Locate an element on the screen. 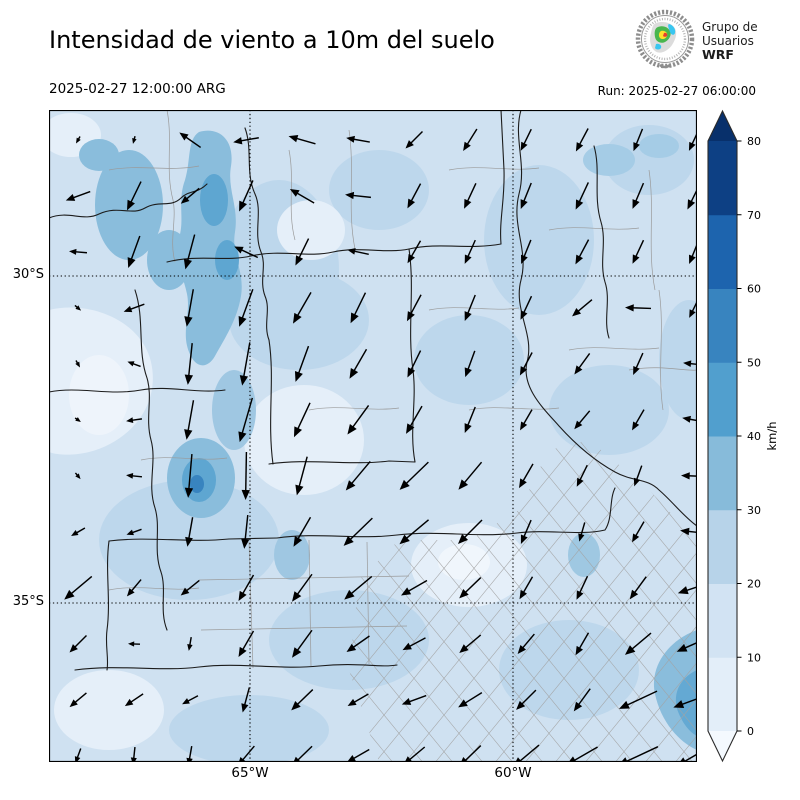 This screenshot has width=800, height=800. wrf-logo: Grupo de Usuarios WRF is located at coordinates (714, 41).